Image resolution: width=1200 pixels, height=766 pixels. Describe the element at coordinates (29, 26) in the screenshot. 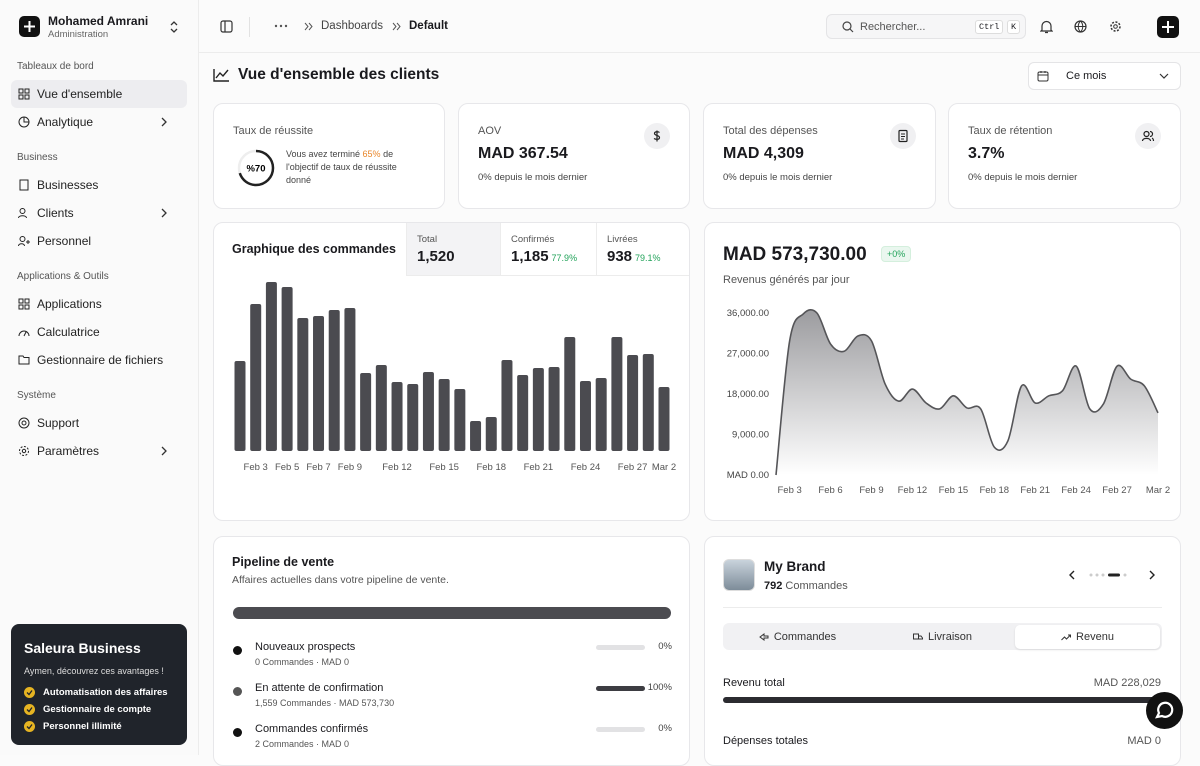

I see `app-logo` at that location.